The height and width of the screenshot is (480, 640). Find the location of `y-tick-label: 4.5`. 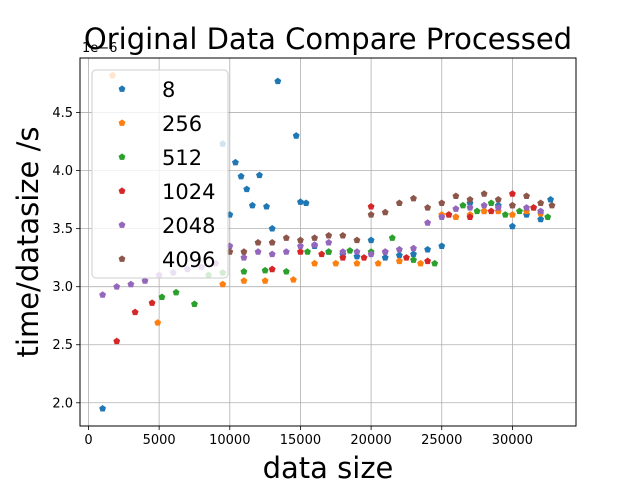

y-tick-label: 4.5 is located at coordinates (62, 113).